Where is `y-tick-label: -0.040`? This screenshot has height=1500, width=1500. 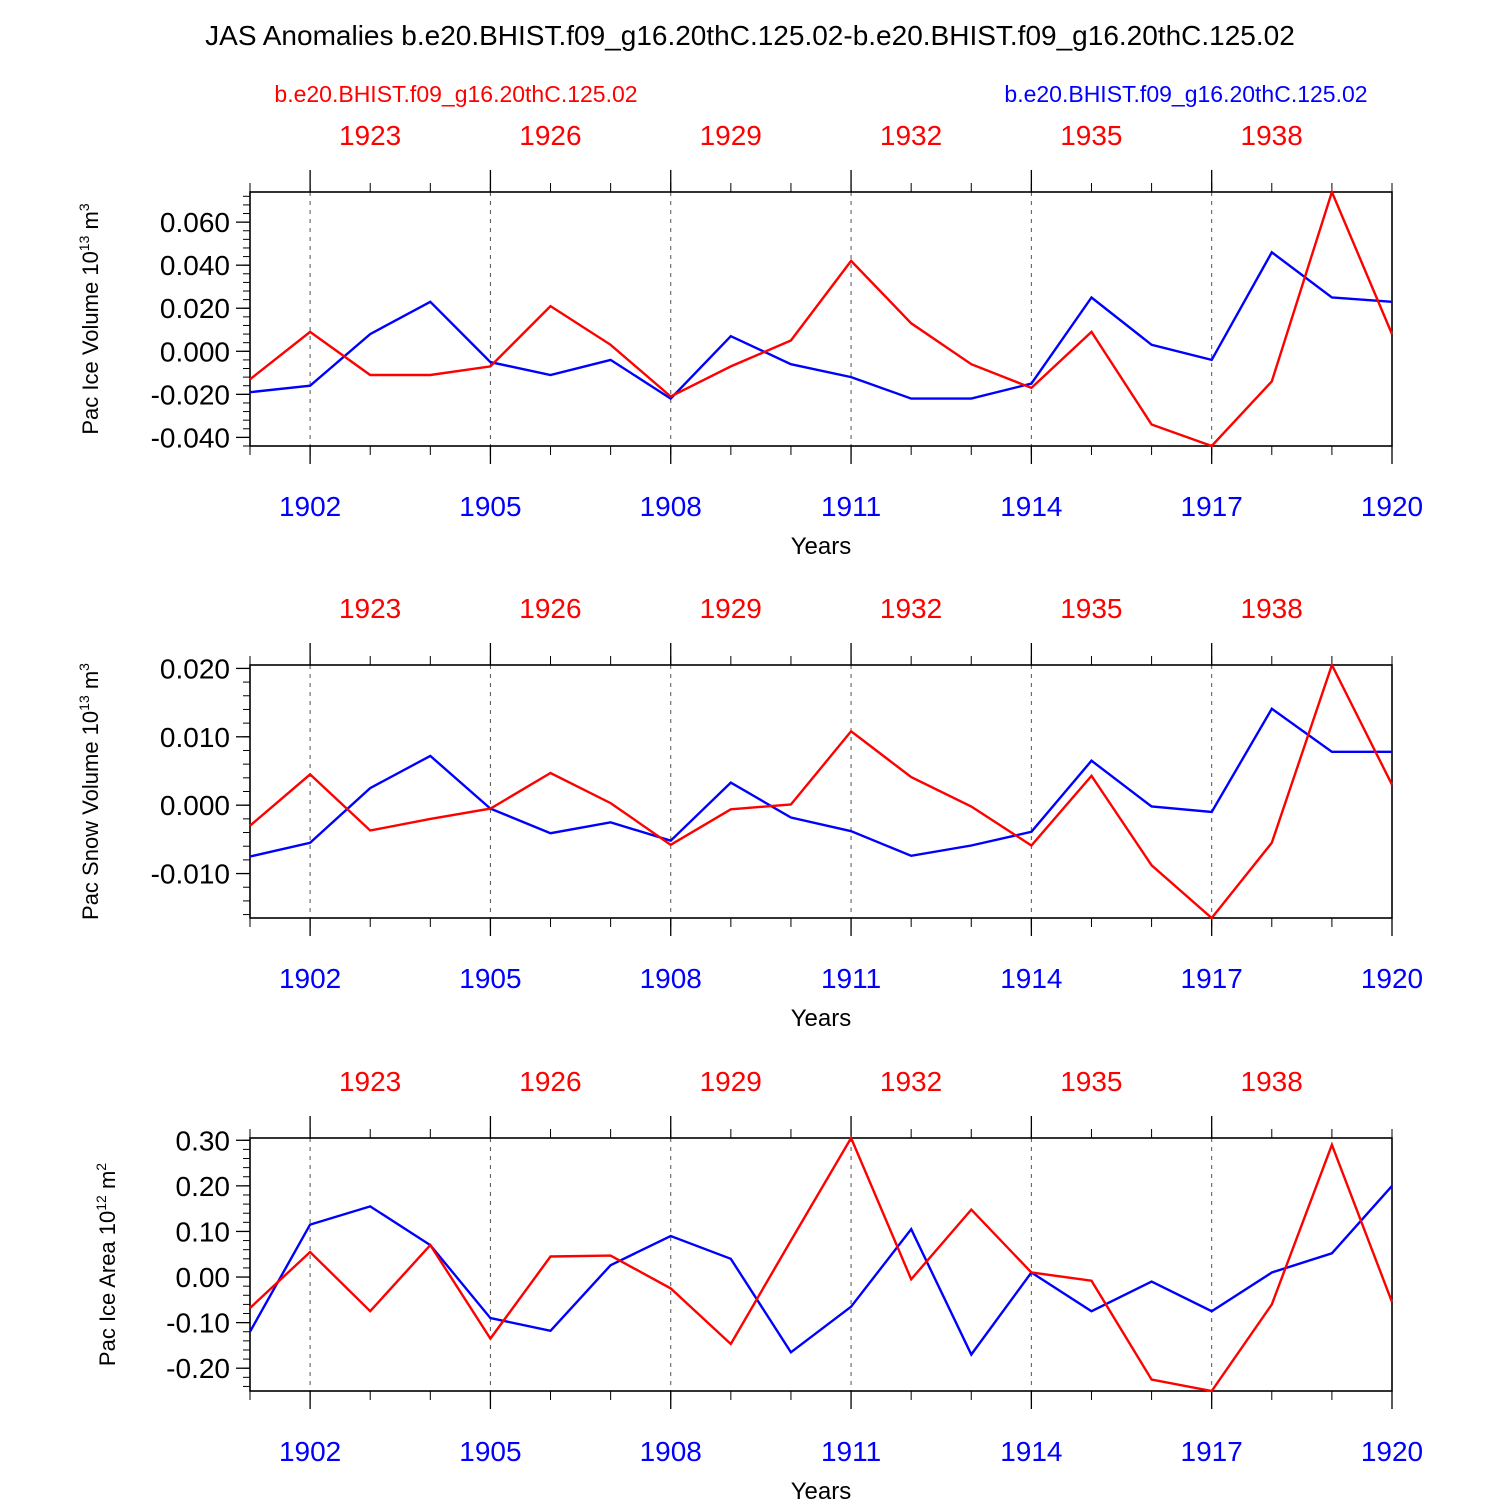 y-tick-label: -0.040 is located at coordinates (190, 437).